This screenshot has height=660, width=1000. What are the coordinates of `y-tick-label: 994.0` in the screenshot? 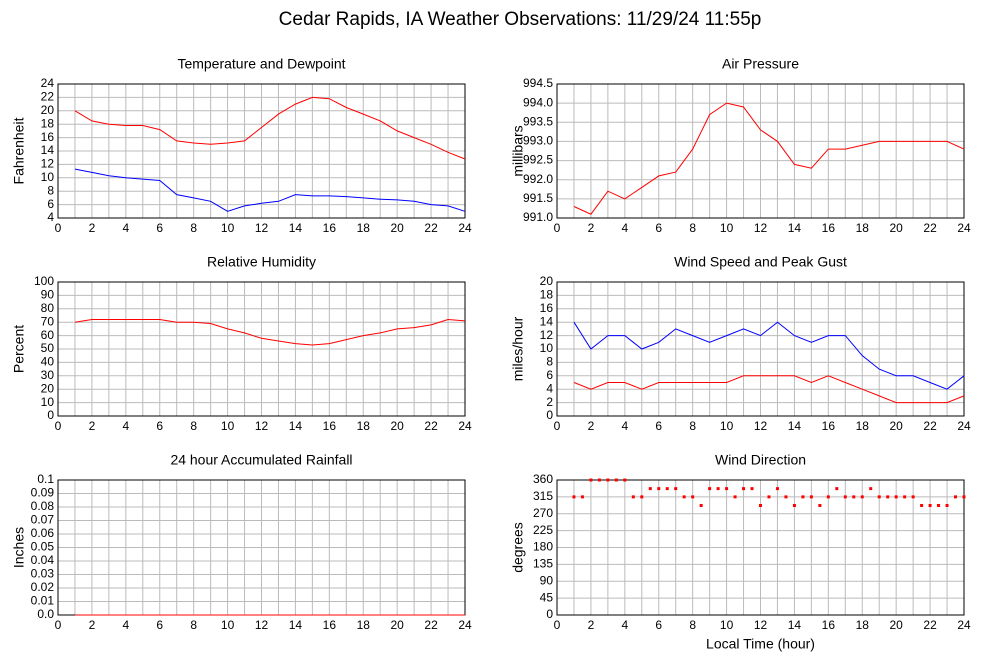 It's located at (538, 102).